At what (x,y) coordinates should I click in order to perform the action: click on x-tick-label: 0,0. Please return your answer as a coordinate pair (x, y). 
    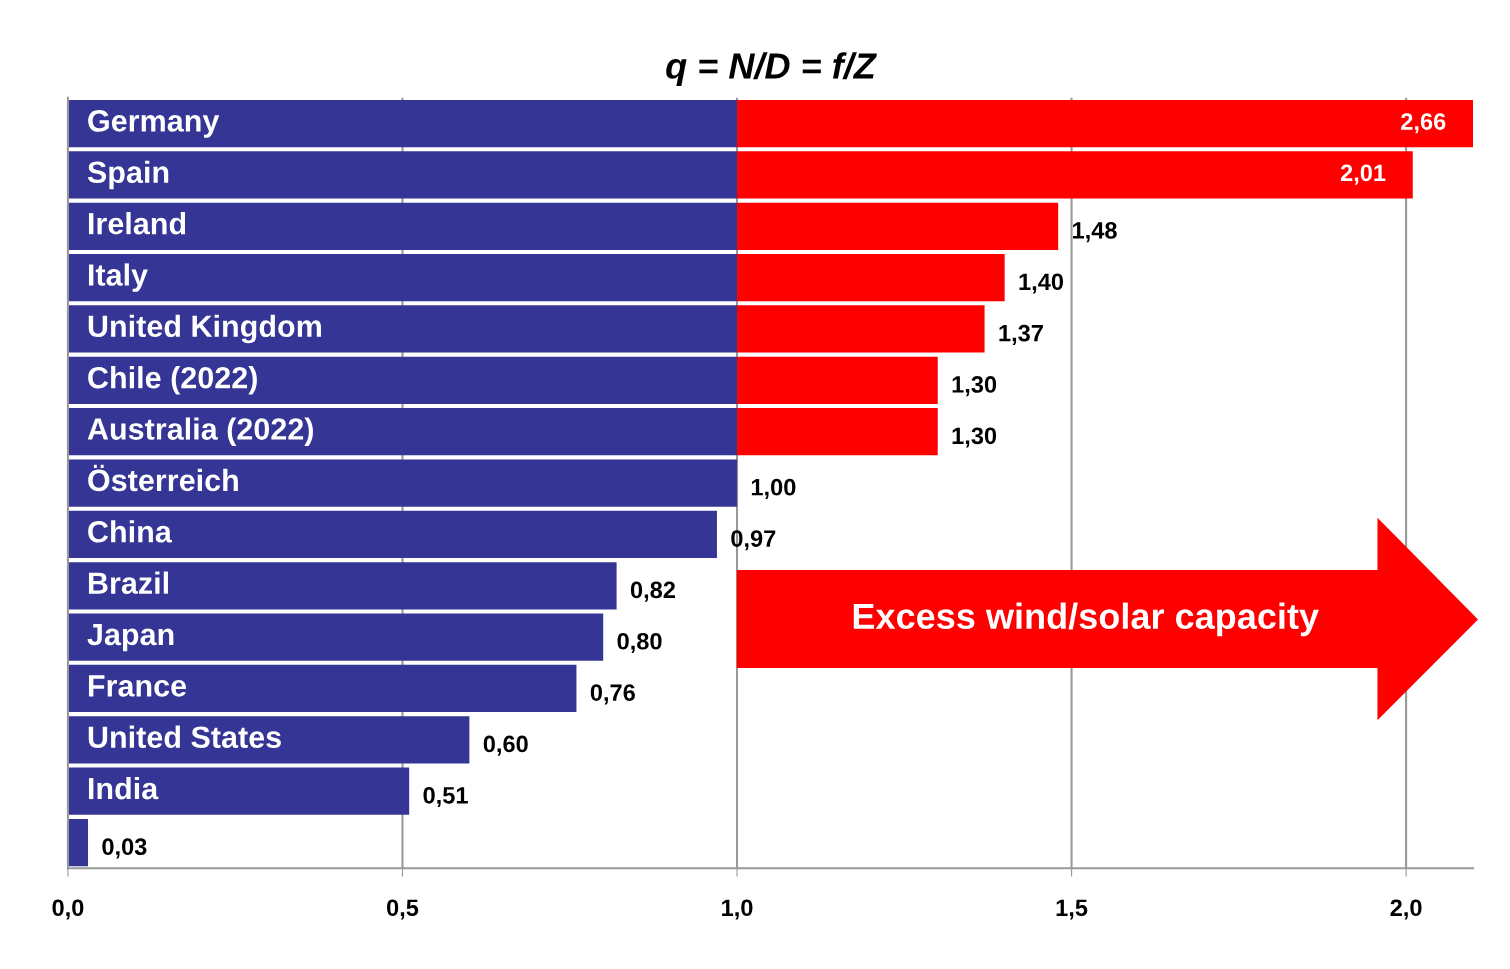
    Looking at the image, I should click on (68, 909).